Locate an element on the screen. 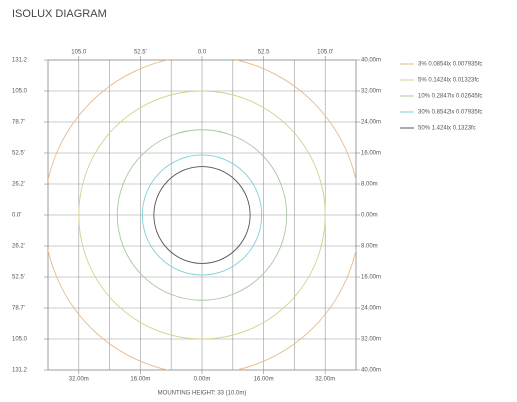 The height and width of the screenshot is (402, 517). chart-title: ISOLUX DIAGRAM is located at coordinates (59, 14).